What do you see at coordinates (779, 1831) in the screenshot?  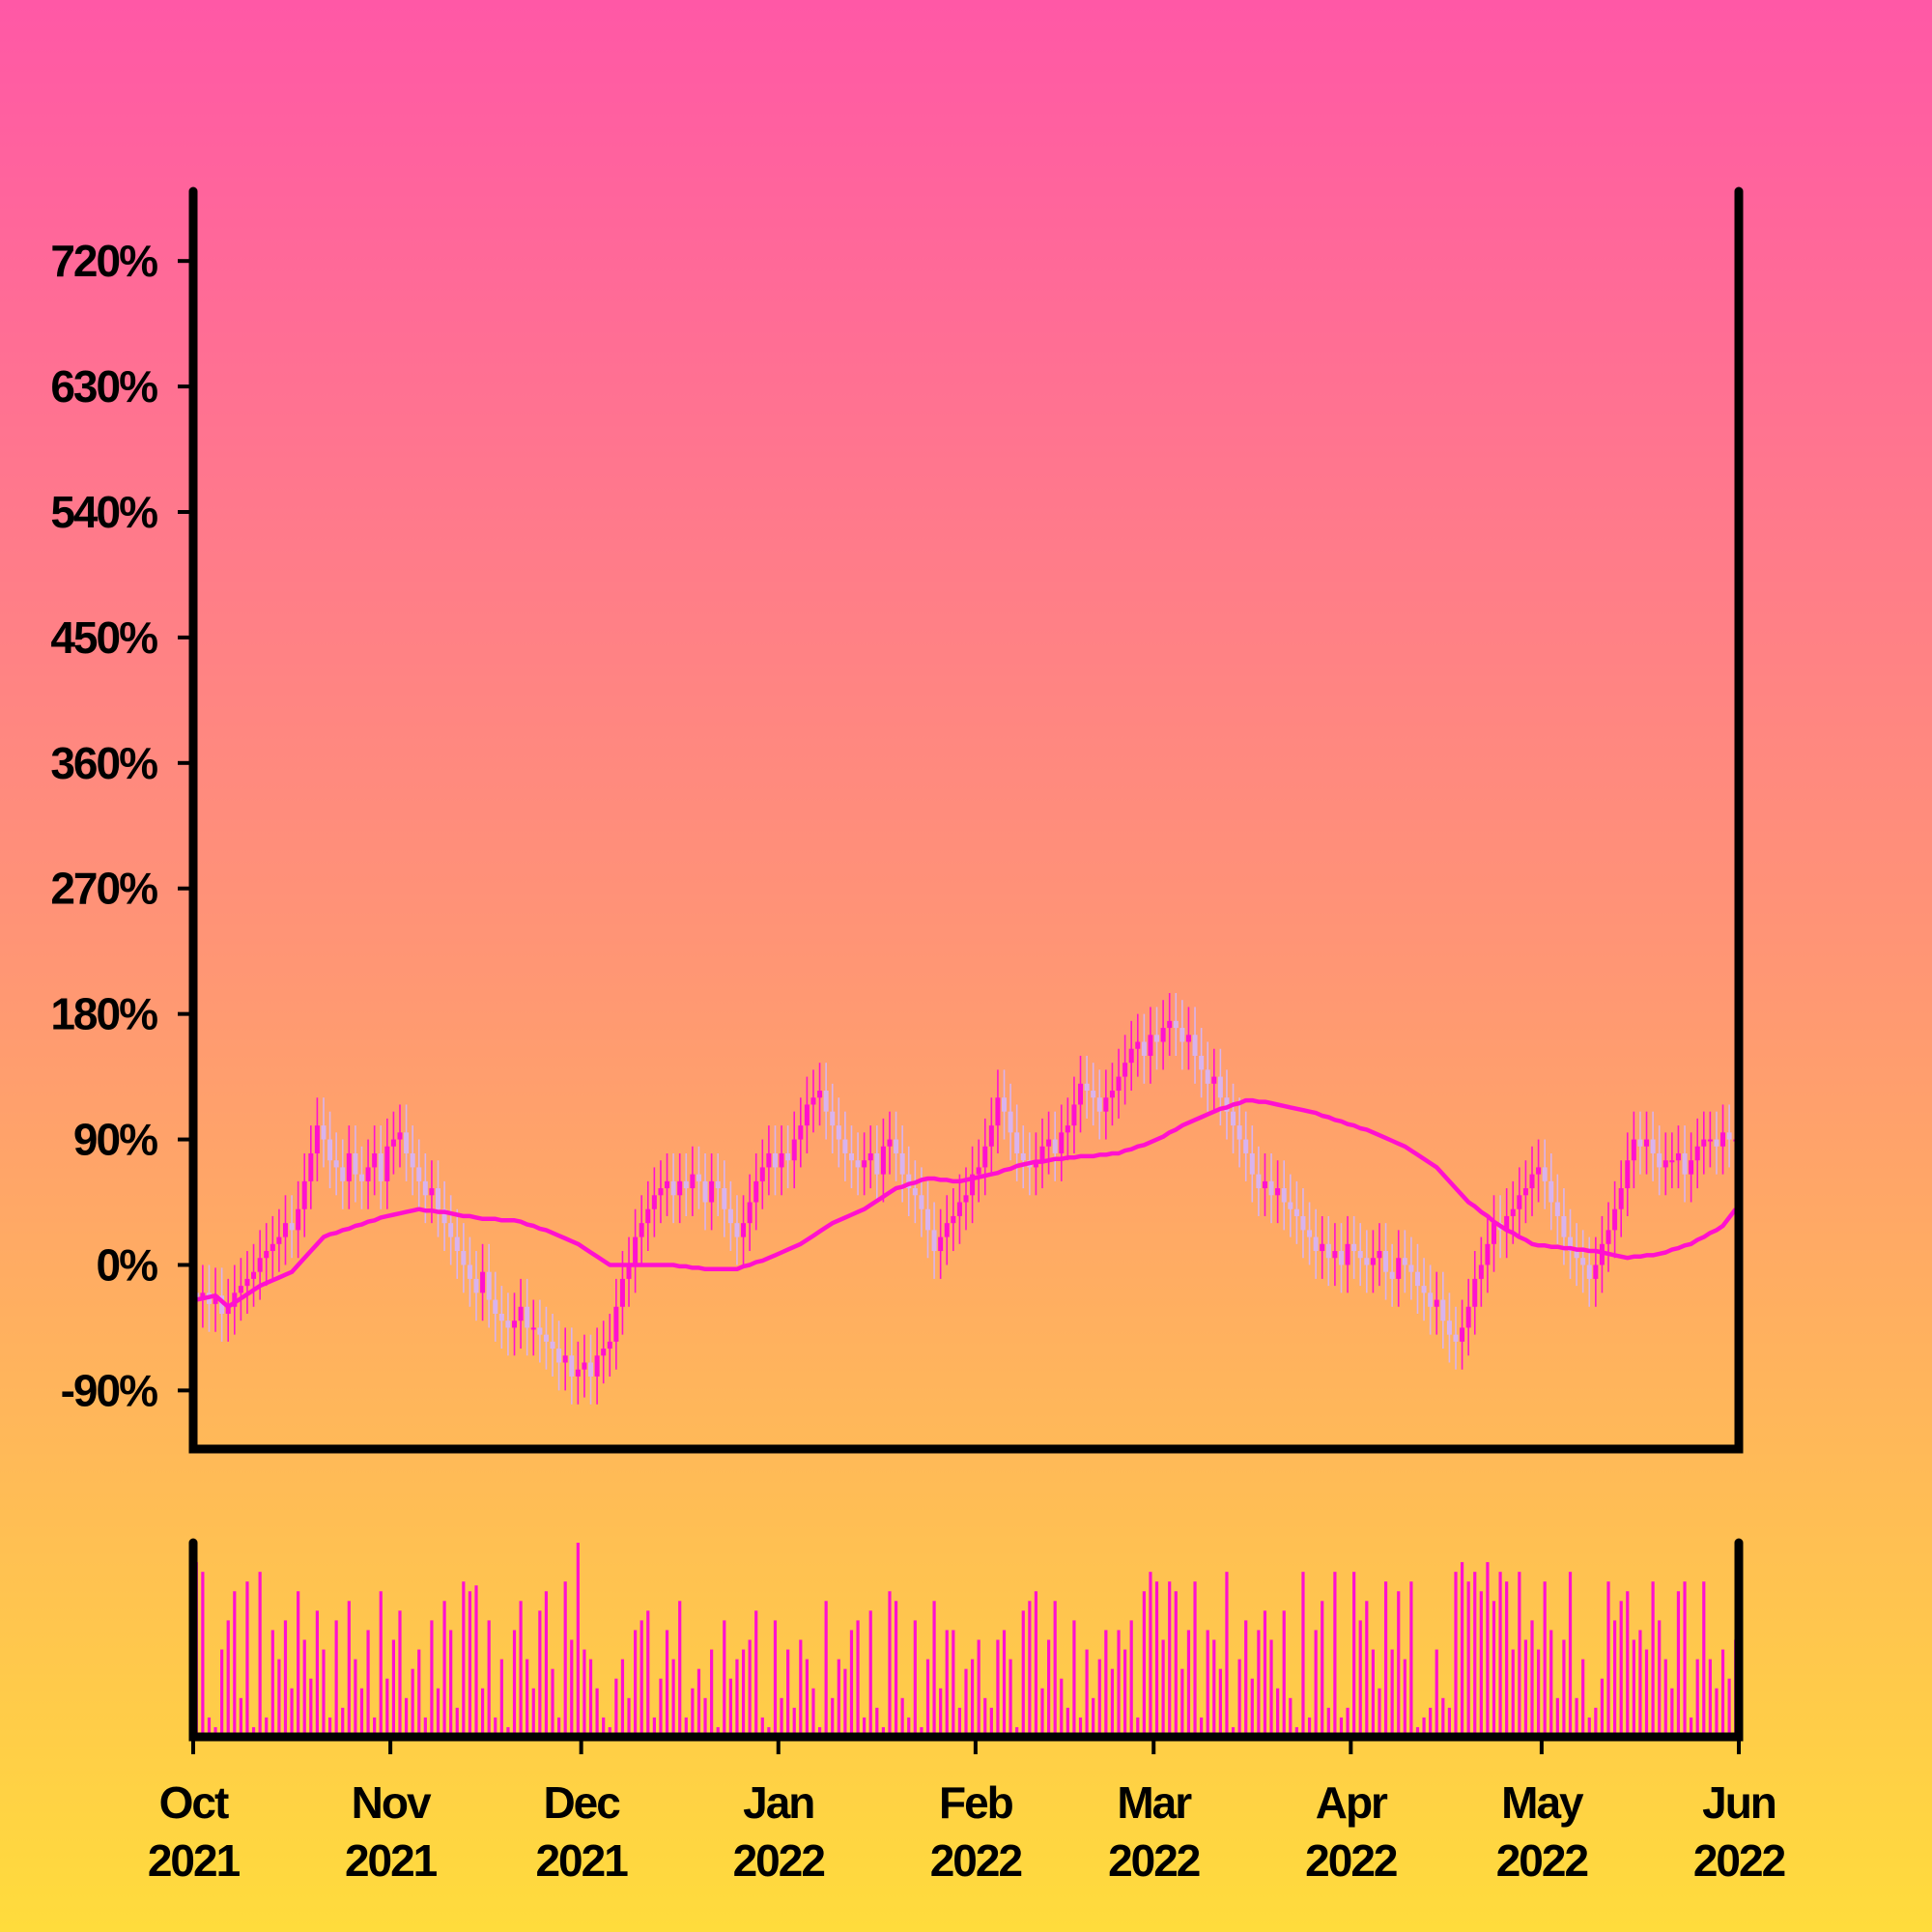 I see `x-tick-label: Jan 2022` at bounding box center [779, 1831].